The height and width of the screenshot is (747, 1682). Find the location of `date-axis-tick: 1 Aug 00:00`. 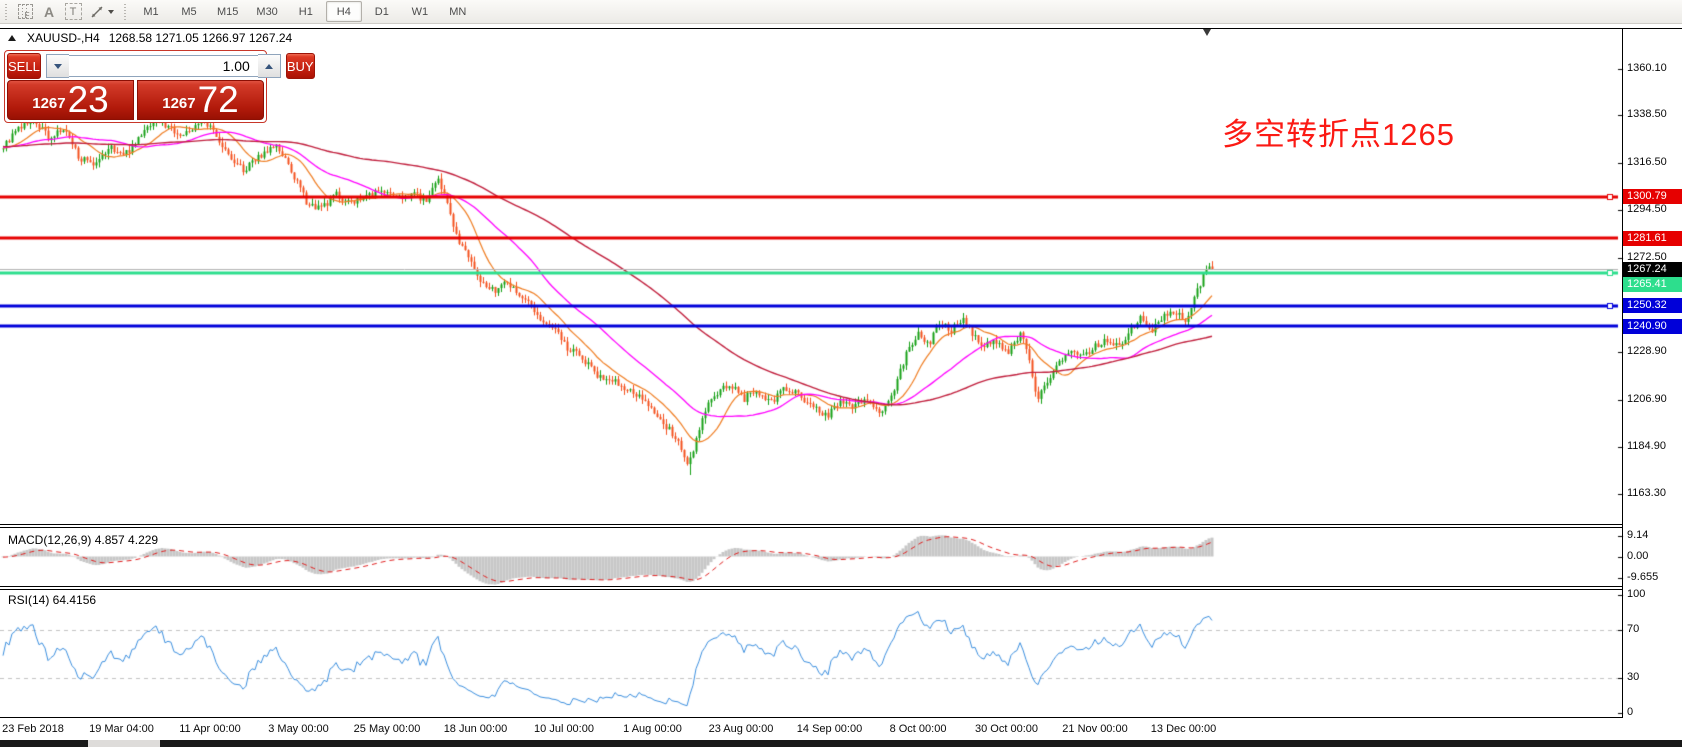

date-axis-tick: 1 Aug 00:00 is located at coordinates (652, 729).